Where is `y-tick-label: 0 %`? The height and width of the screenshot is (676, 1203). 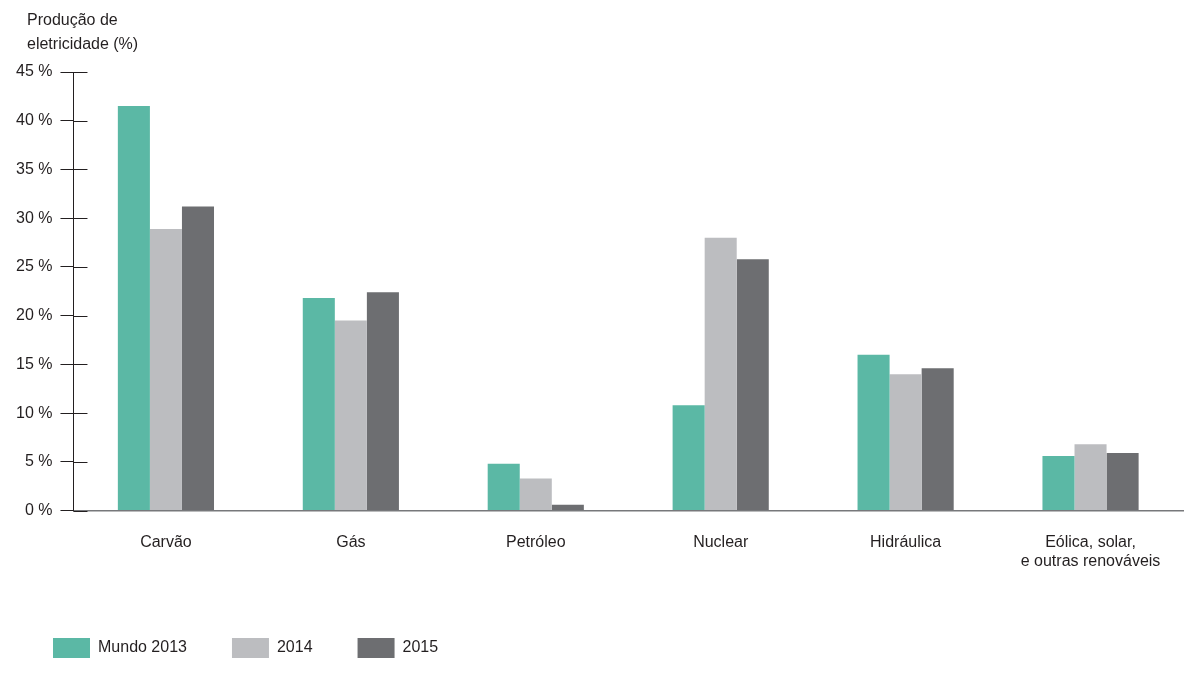 y-tick-label: 0 % is located at coordinates (38, 510).